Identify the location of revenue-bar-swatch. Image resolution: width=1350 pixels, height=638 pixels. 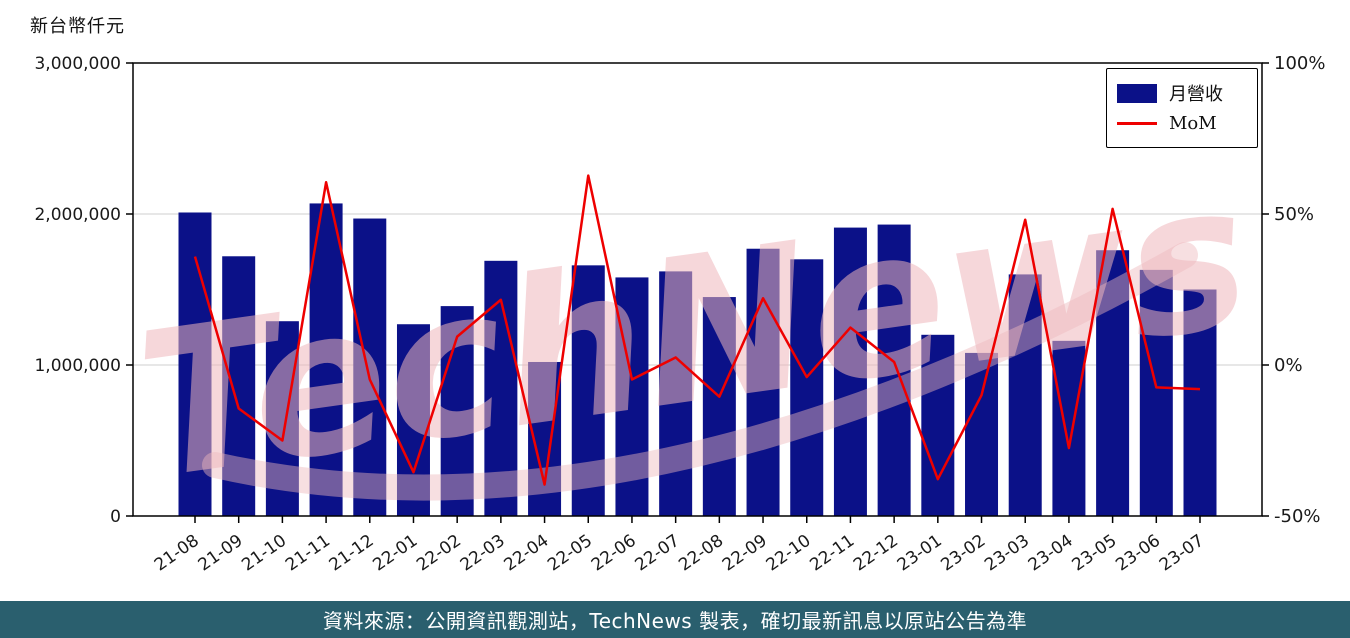
(1137, 93).